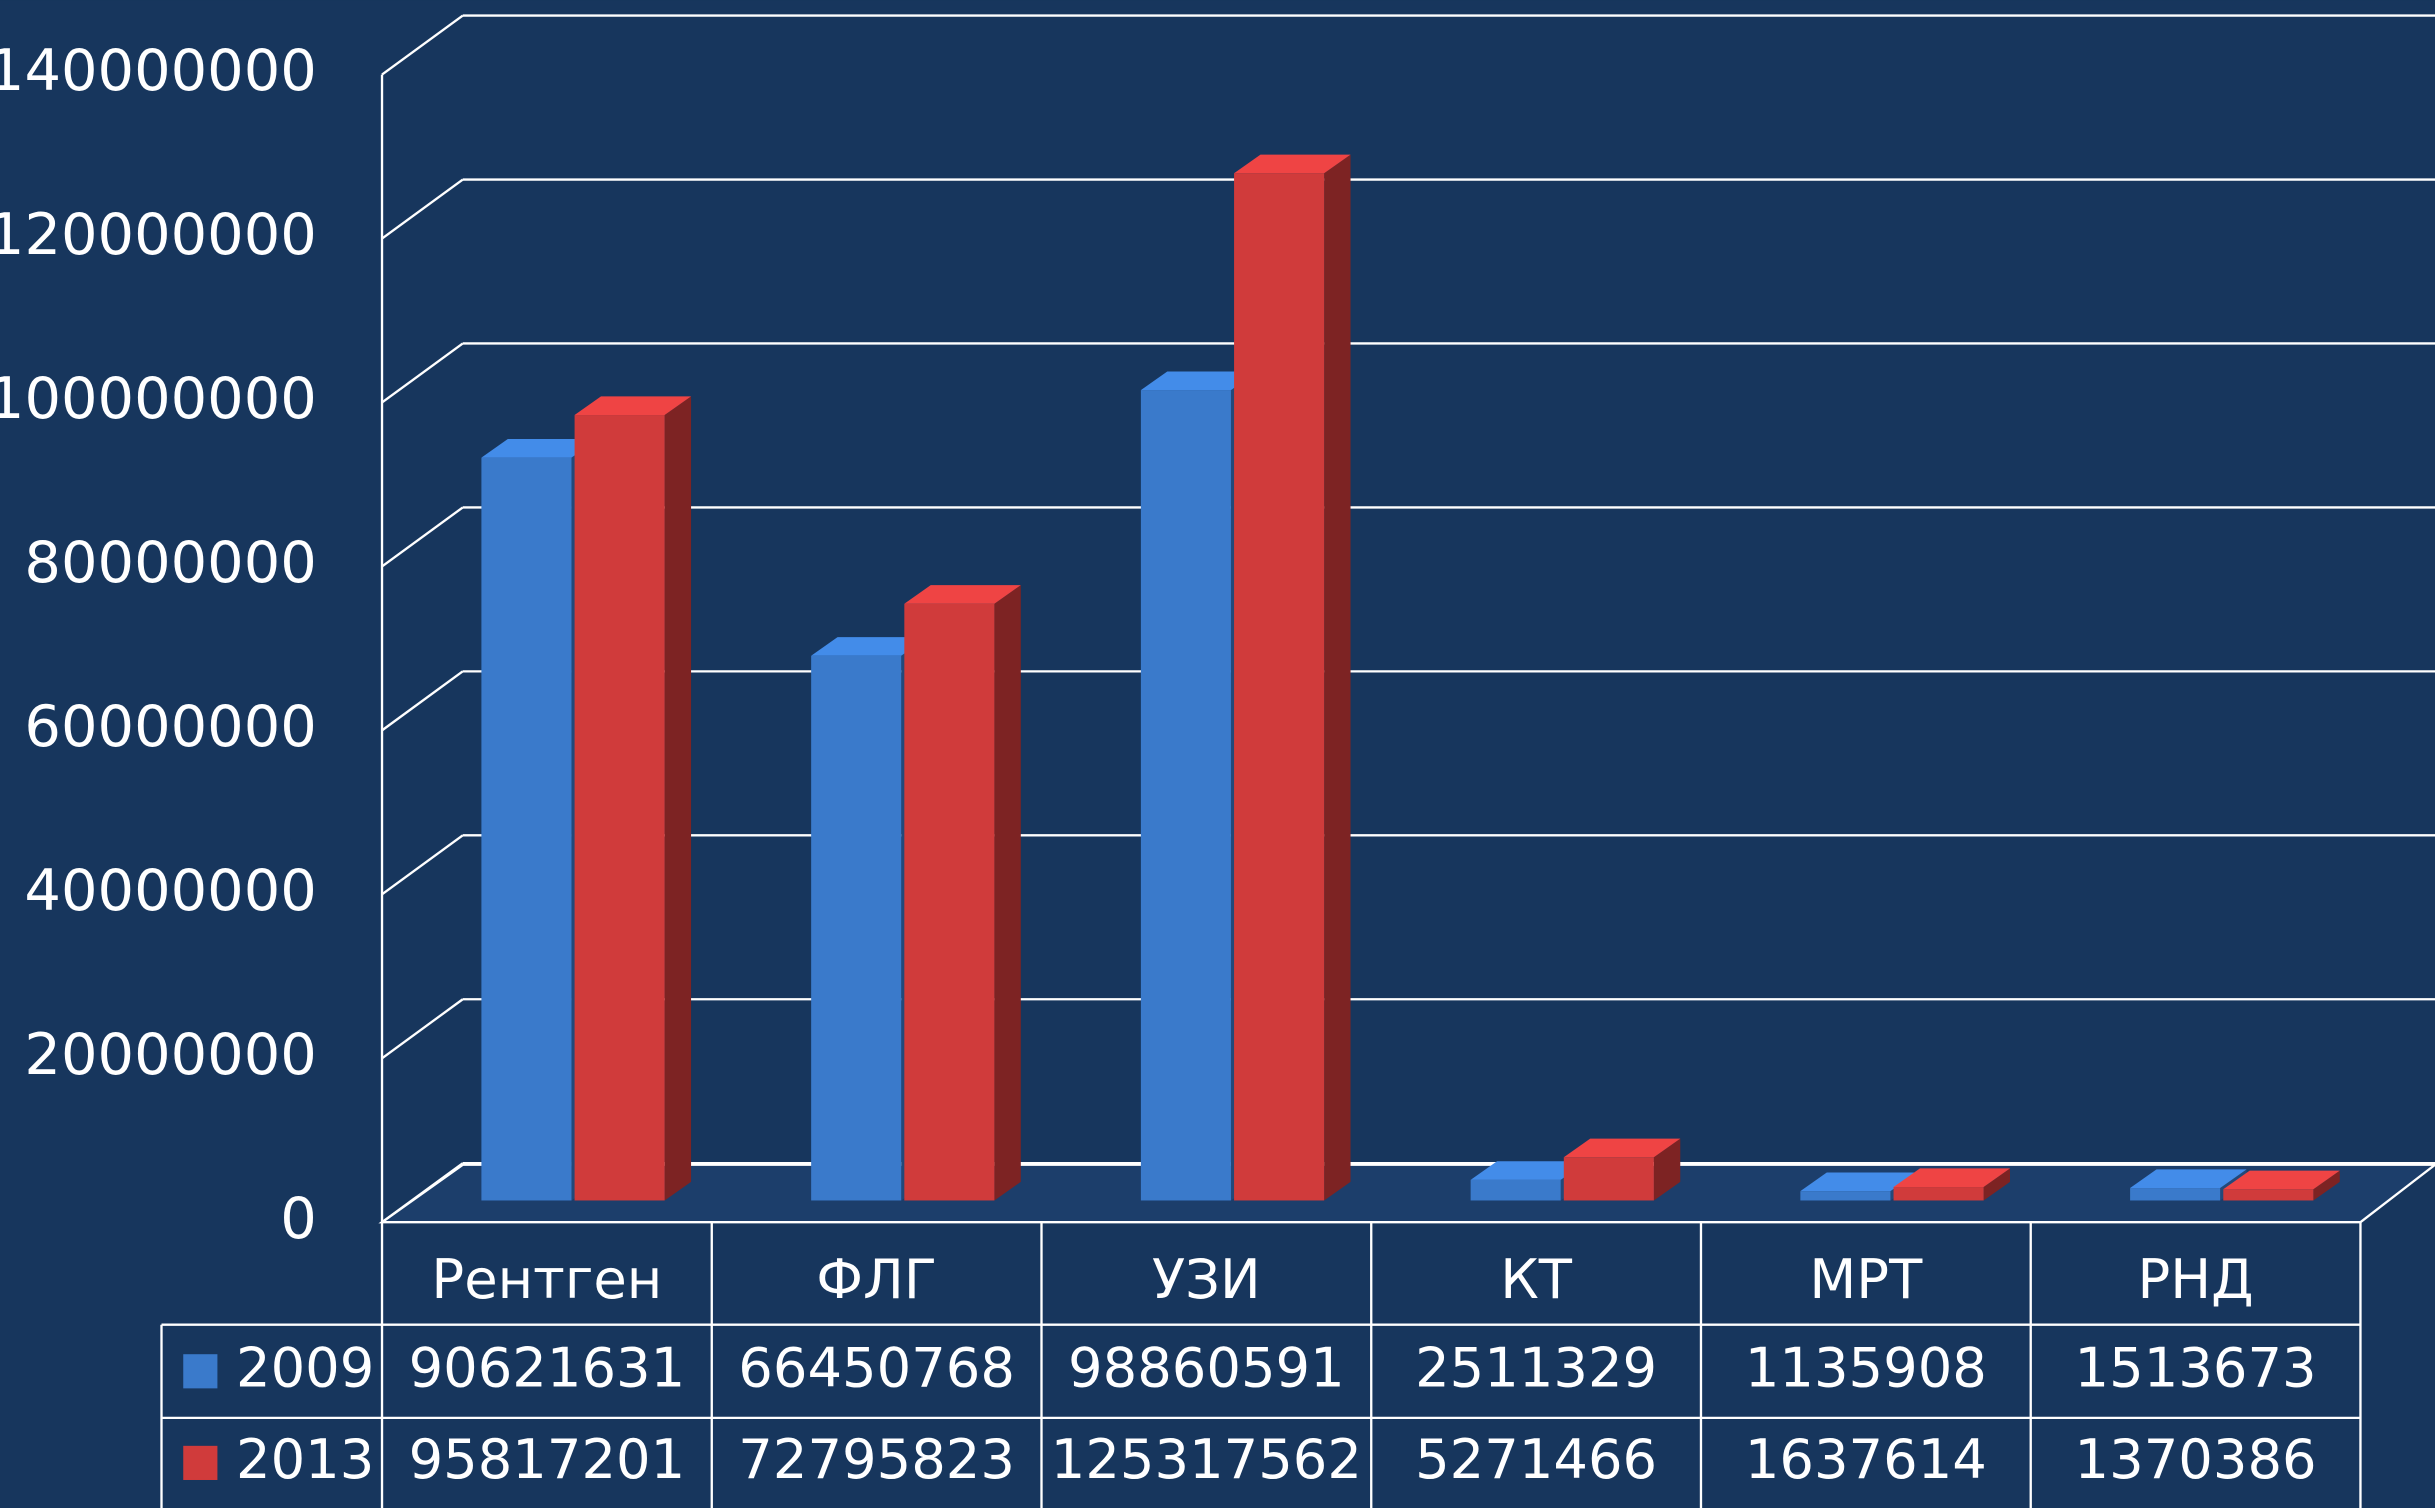 This screenshot has height=1508, width=2435. I want to click on y-tick-label: 80000000, so click(170, 562).